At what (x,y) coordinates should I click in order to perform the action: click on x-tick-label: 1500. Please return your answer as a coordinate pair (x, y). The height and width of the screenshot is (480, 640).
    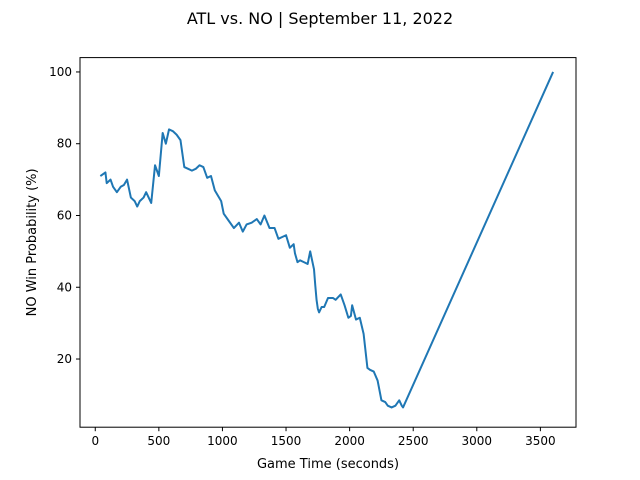
    Looking at the image, I should click on (286, 441).